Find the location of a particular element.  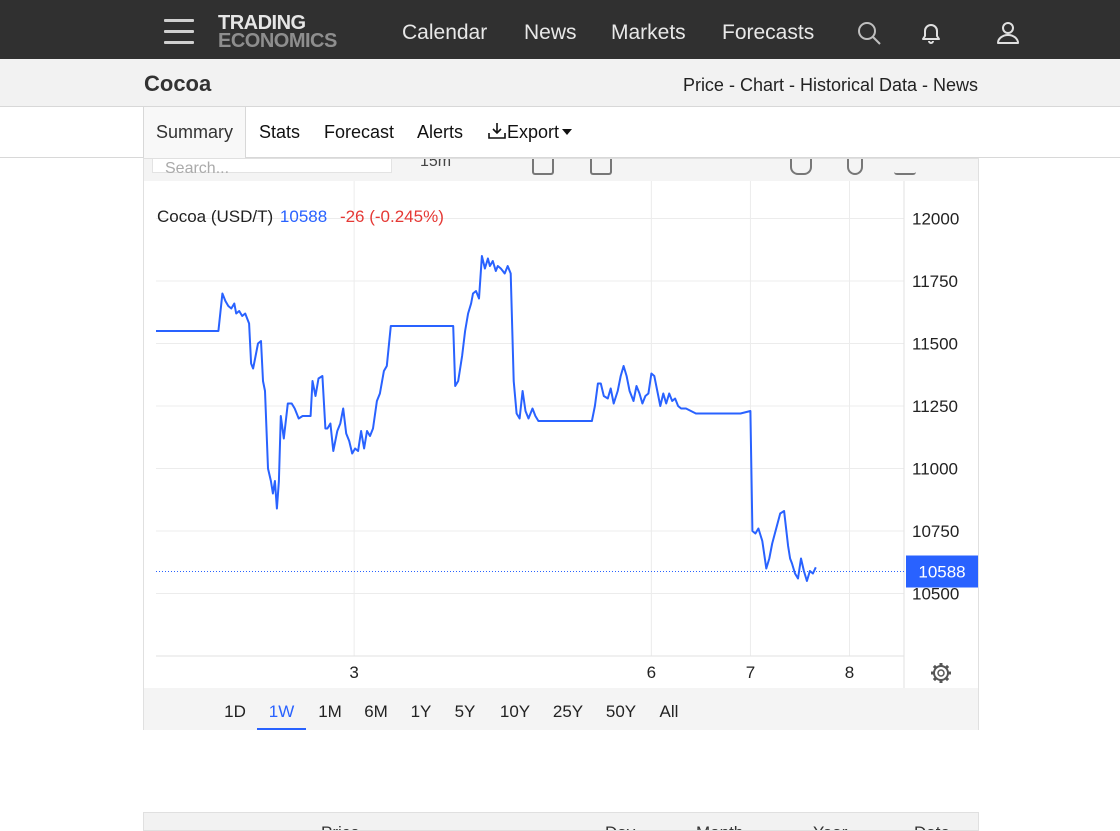

last-price-label: 10588 is located at coordinates (941, 572).